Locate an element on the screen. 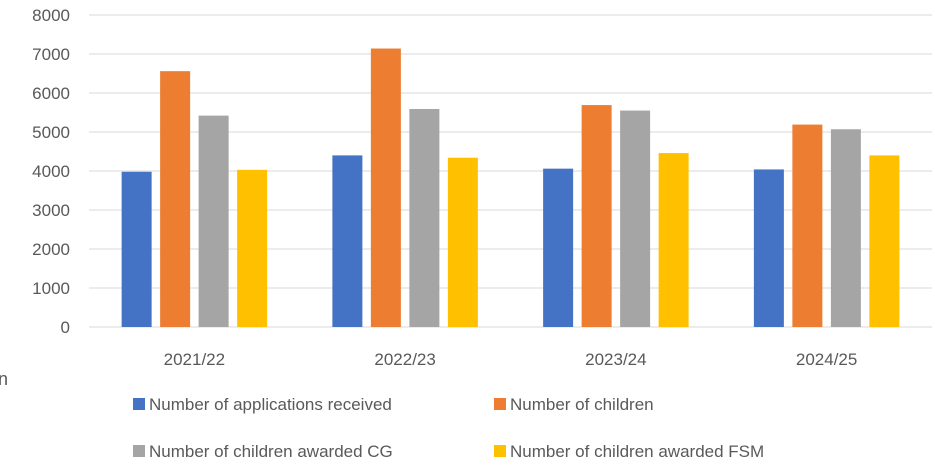  y-tick-label: 1000 is located at coordinates (51, 288).